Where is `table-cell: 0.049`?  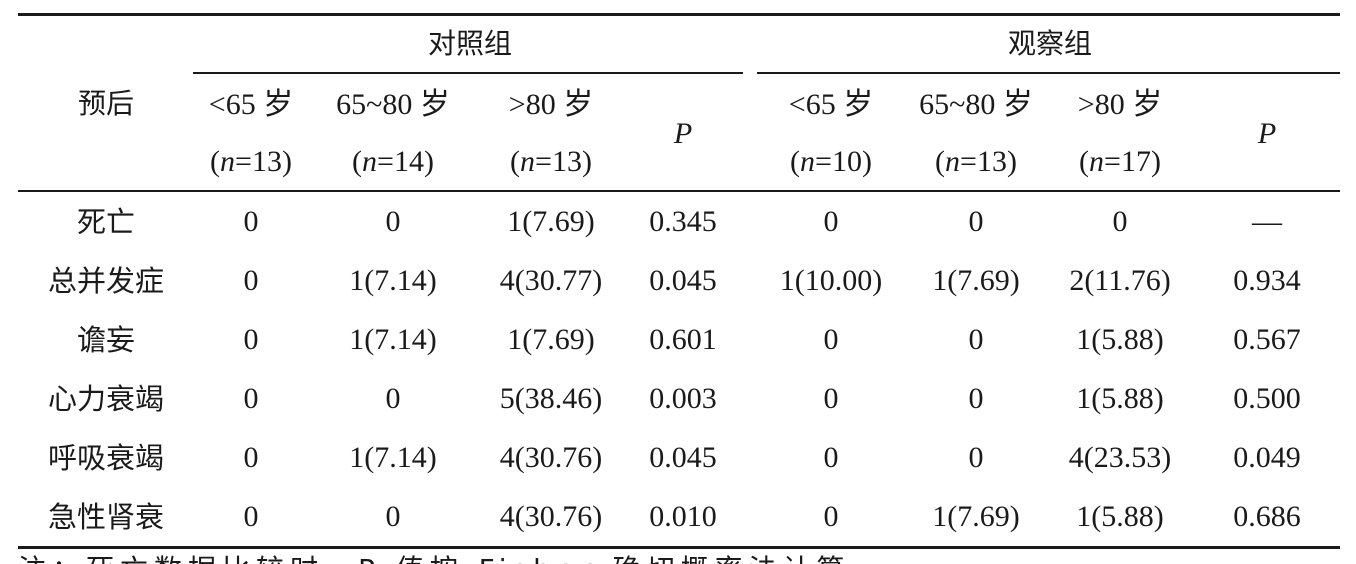 table-cell: 0.049 is located at coordinates (1267, 457).